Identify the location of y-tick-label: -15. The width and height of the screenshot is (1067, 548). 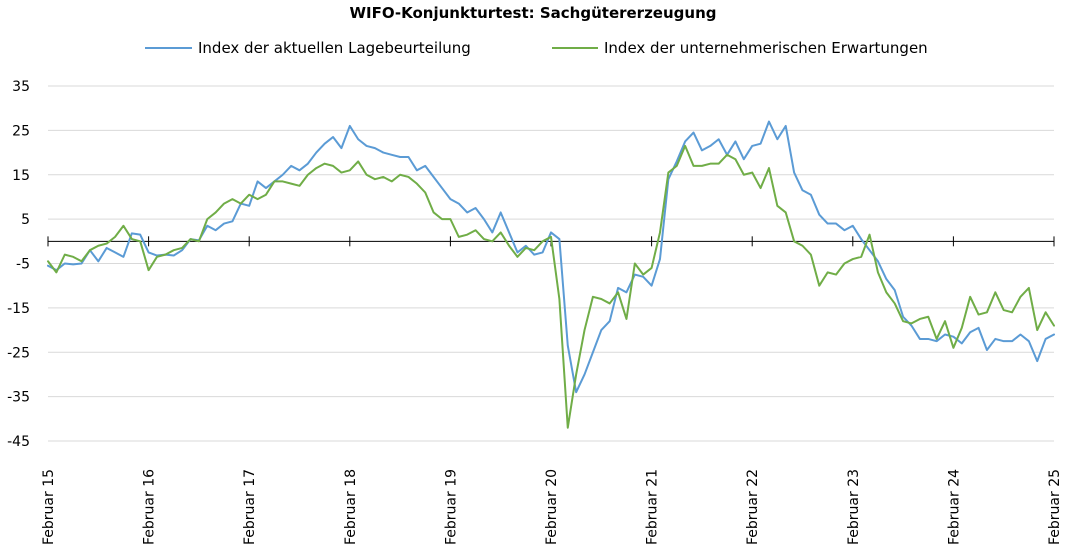
(18, 309).